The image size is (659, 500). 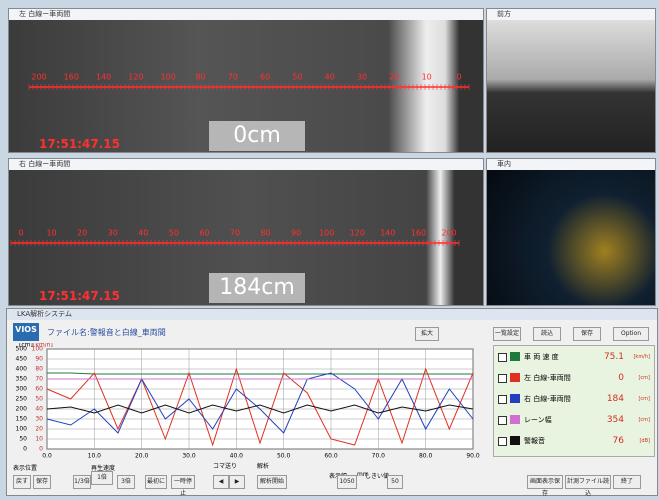 I want to click on y-tick-label: 300, so click(x=22, y=389).